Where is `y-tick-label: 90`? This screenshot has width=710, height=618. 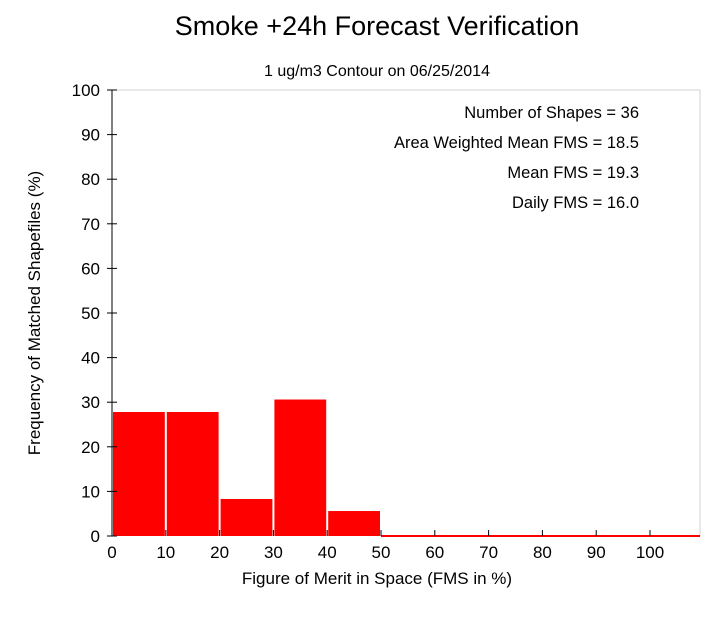 y-tick-label: 90 is located at coordinates (90, 135).